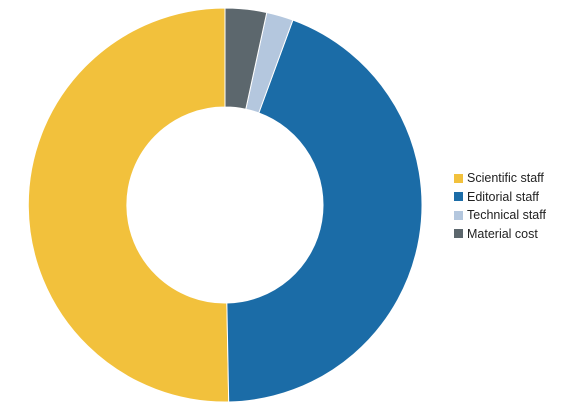 The image size is (564, 411). Describe the element at coordinates (503, 196) in the screenshot. I see `legend-label-editorial-staff: Editorial staff` at that location.